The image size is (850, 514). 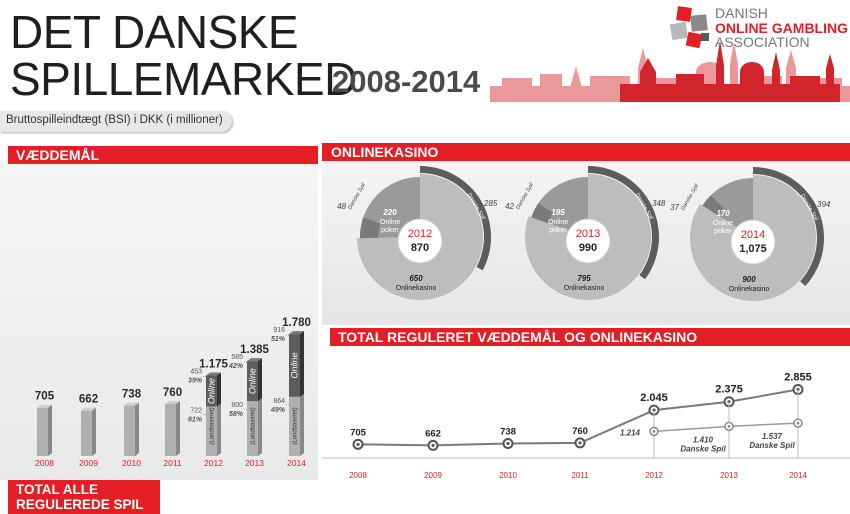 What do you see at coordinates (753, 235) in the screenshot?
I see `donut-year: 2014` at bounding box center [753, 235].